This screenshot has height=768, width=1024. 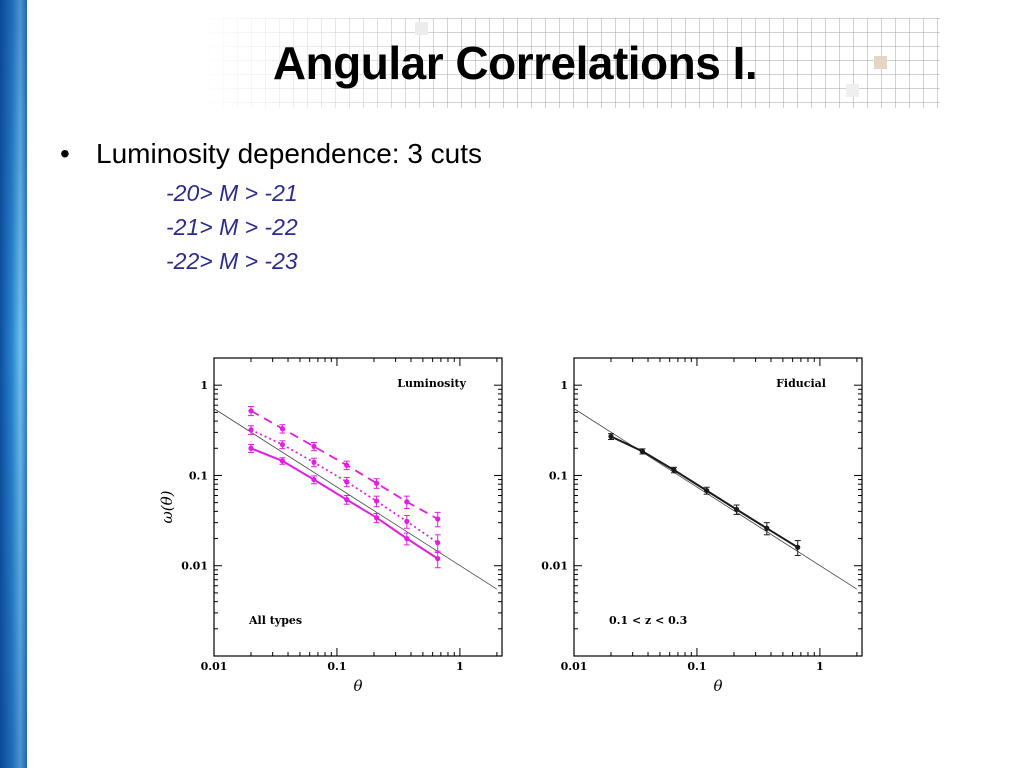 What do you see at coordinates (289, 153) in the screenshot?
I see `bullet-text: Luminosity dependence: 3 cuts` at bounding box center [289, 153].